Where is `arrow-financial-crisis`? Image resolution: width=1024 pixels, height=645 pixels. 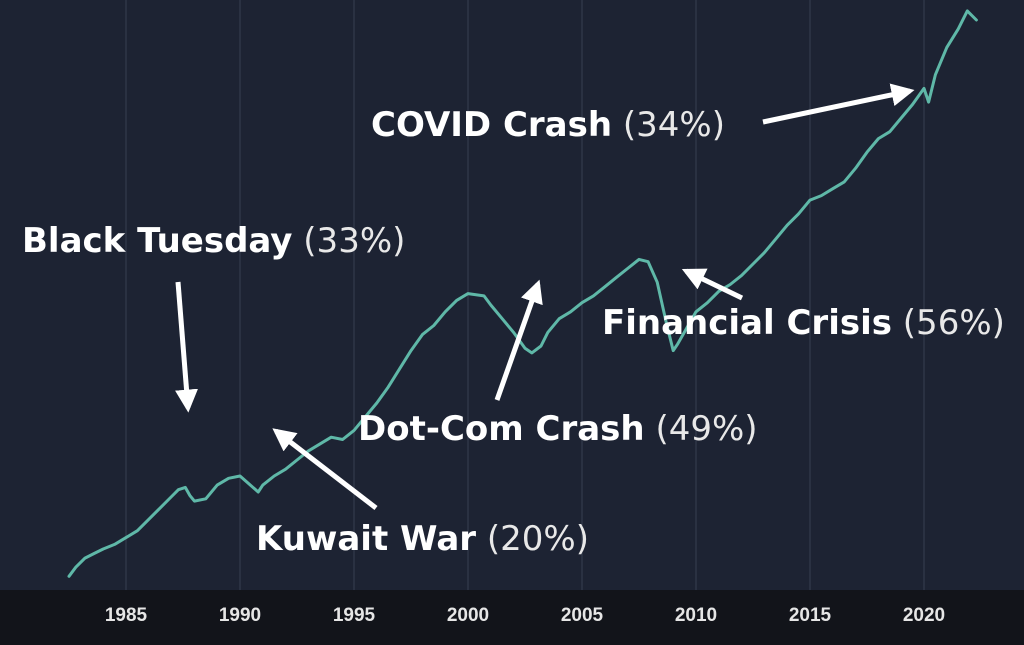 arrow-financial-crisis is located at coordinates (712, 284).